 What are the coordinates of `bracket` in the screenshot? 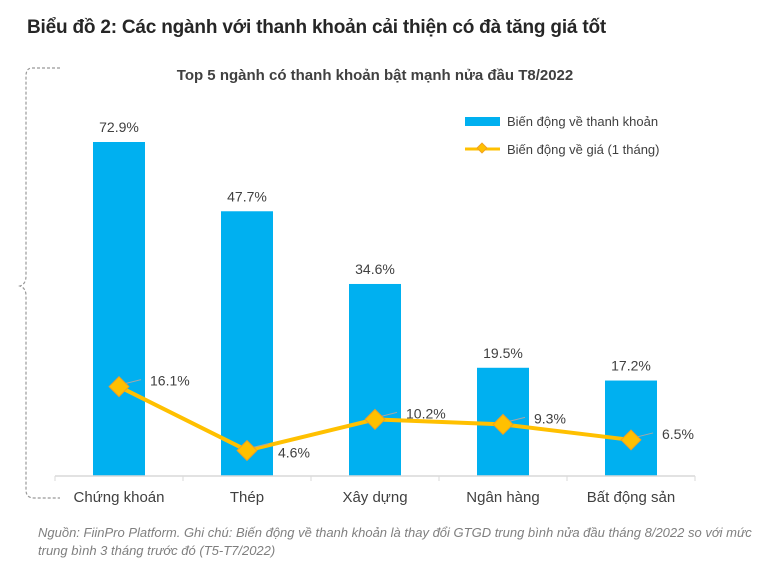 It's located at (39, 283).